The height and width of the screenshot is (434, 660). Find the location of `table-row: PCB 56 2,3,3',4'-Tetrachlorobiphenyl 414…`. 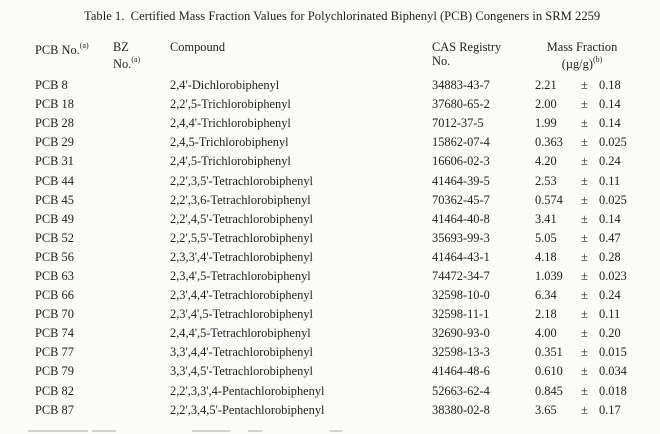

table-row: PCB 56 2,3,3',4'-Tetrachlorobiphenyl 414… is located at coordinates (330, 257).